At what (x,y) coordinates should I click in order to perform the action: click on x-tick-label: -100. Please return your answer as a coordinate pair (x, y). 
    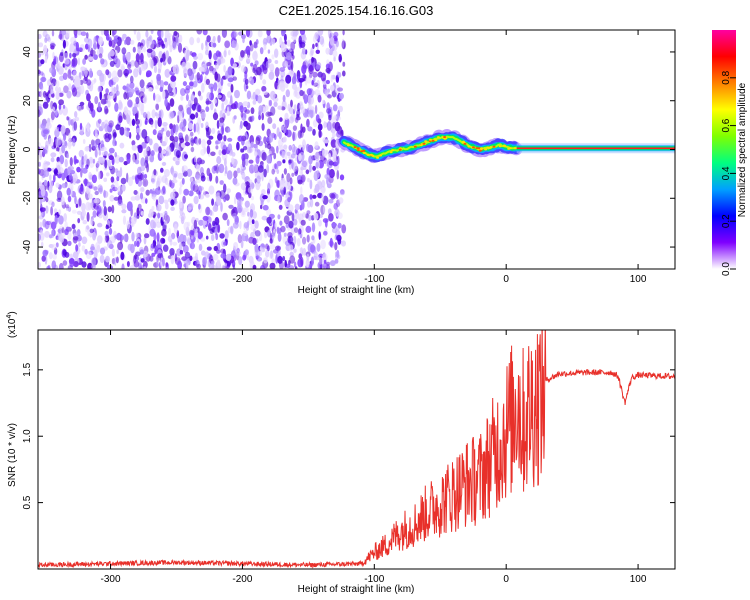
    Looking at the image, I should click on (374, 279).